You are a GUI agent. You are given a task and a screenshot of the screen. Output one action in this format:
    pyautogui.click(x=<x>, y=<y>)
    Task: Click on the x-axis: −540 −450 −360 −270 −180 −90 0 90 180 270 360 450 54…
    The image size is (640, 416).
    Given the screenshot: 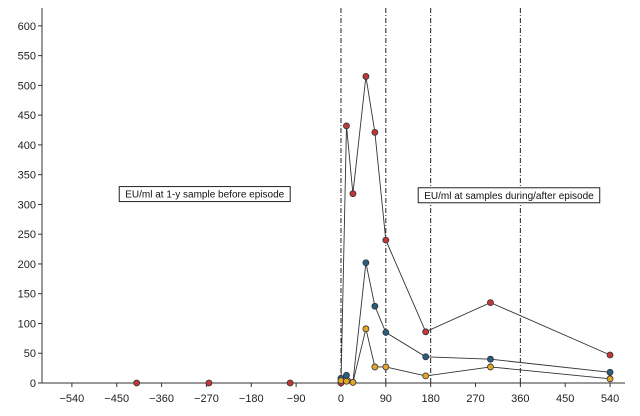 What is the action you would take?
    pyautogui.click(x=333, y=393)
    